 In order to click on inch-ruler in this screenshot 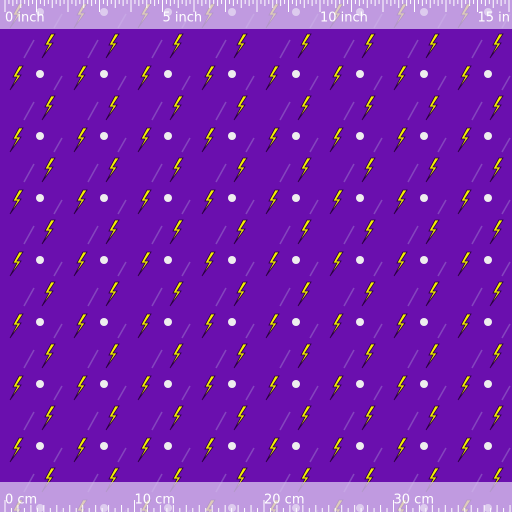, I will do `click(256, 14)`.